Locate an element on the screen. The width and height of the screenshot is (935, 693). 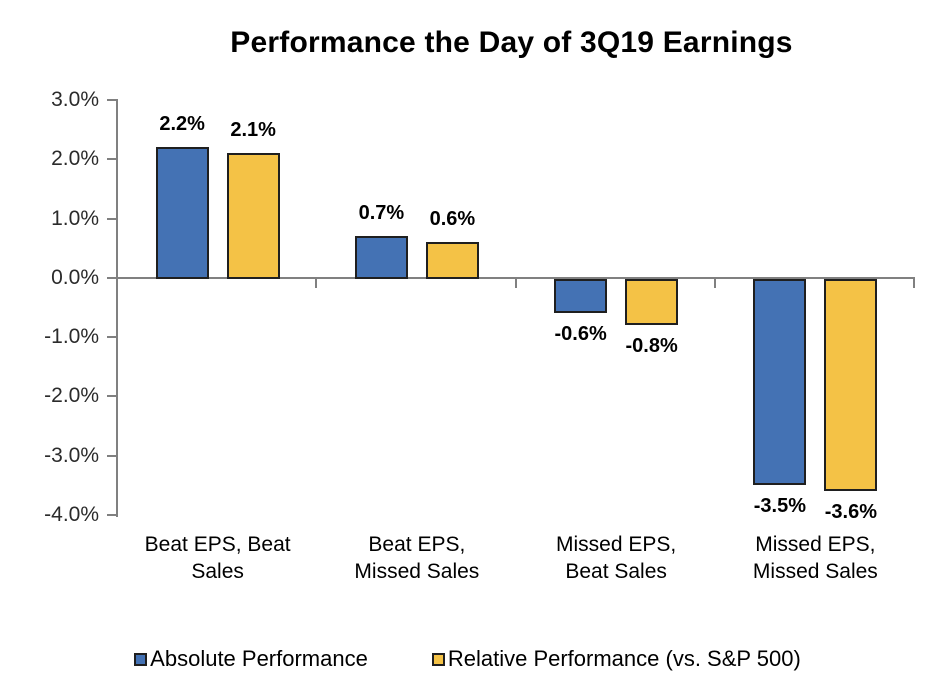
y-axis-tick-label: -4.0% is located at coordinates (71, 514).